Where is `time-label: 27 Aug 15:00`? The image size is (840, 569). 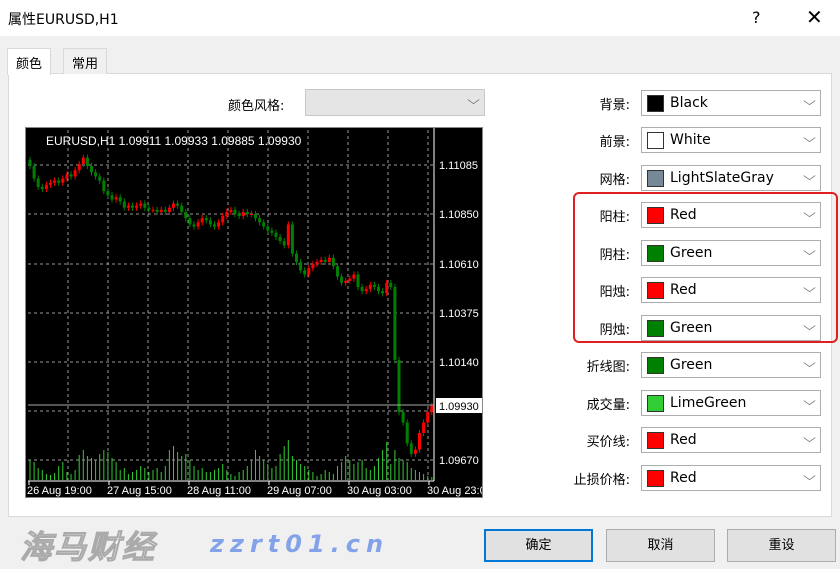 time-label: 27 Aug 15:00 is located at coordinates (139, 491).